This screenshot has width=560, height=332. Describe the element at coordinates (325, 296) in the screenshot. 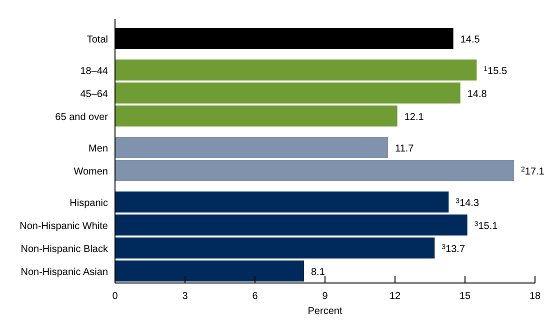

I see `x-tick-label: 9` at that location.